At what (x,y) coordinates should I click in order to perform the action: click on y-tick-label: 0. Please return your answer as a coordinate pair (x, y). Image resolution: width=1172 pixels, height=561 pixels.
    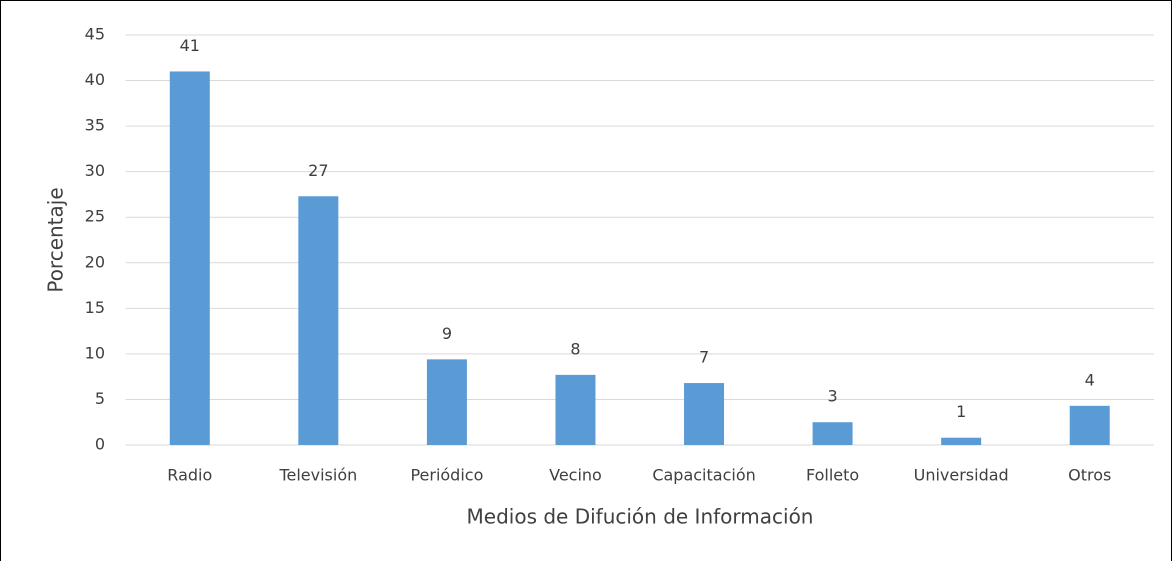
    Looking at the image, I should click on (100, 444).